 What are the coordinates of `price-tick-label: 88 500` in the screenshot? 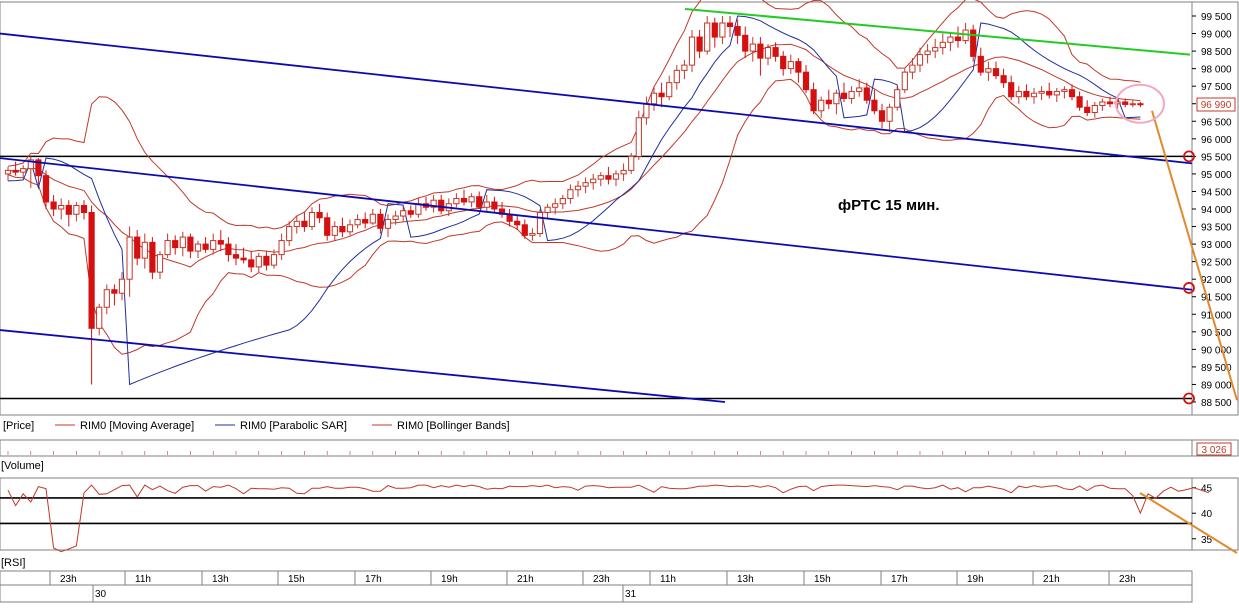 It's located at (1216, 403).